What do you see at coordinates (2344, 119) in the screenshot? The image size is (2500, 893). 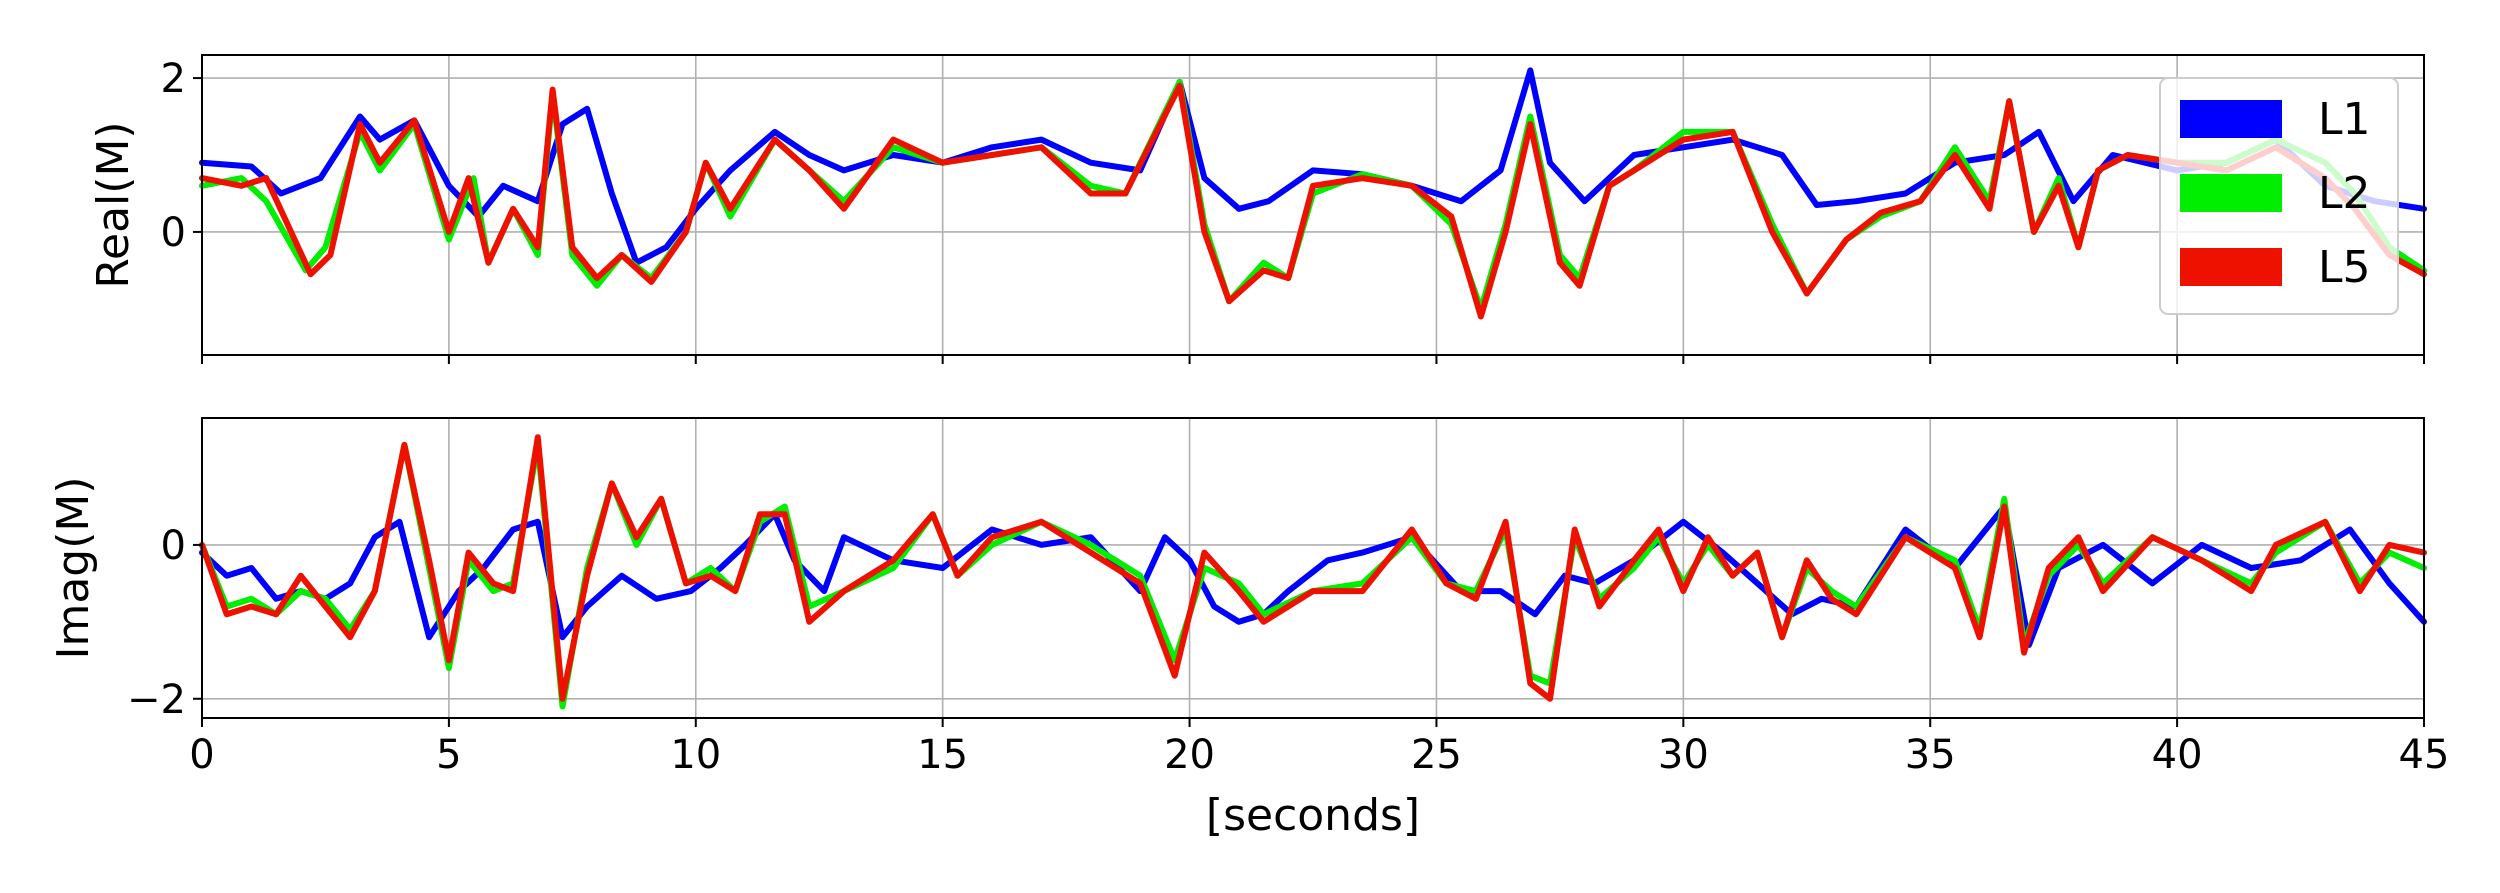 I see `legend-label-l1: L1` at bounding box center [2344, 119].